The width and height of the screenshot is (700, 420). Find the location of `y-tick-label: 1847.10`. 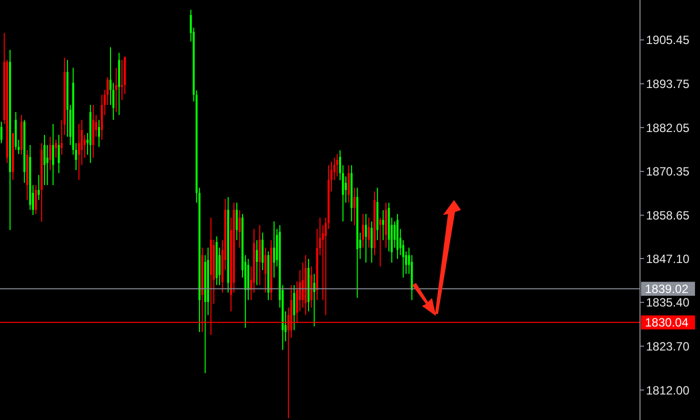

y-tick-label: 1847.10 is located at coordinates (668, 259).